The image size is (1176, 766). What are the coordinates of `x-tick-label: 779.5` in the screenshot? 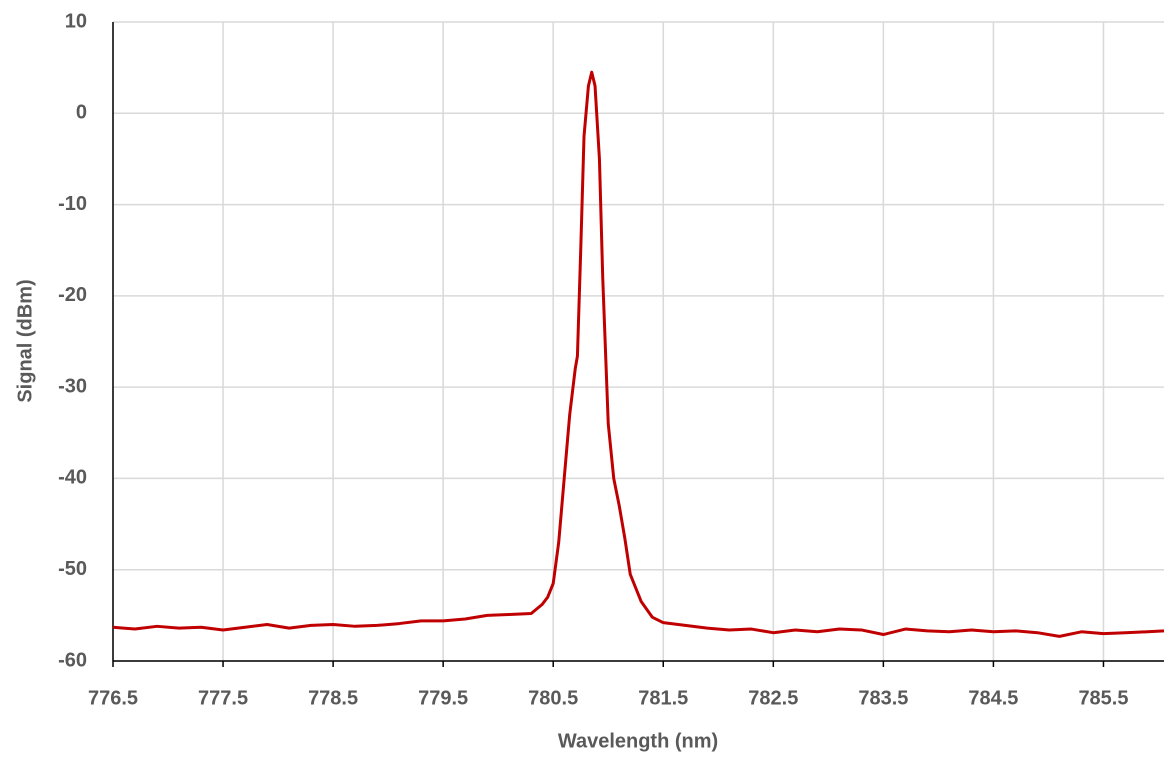 It's located at (443, 698).